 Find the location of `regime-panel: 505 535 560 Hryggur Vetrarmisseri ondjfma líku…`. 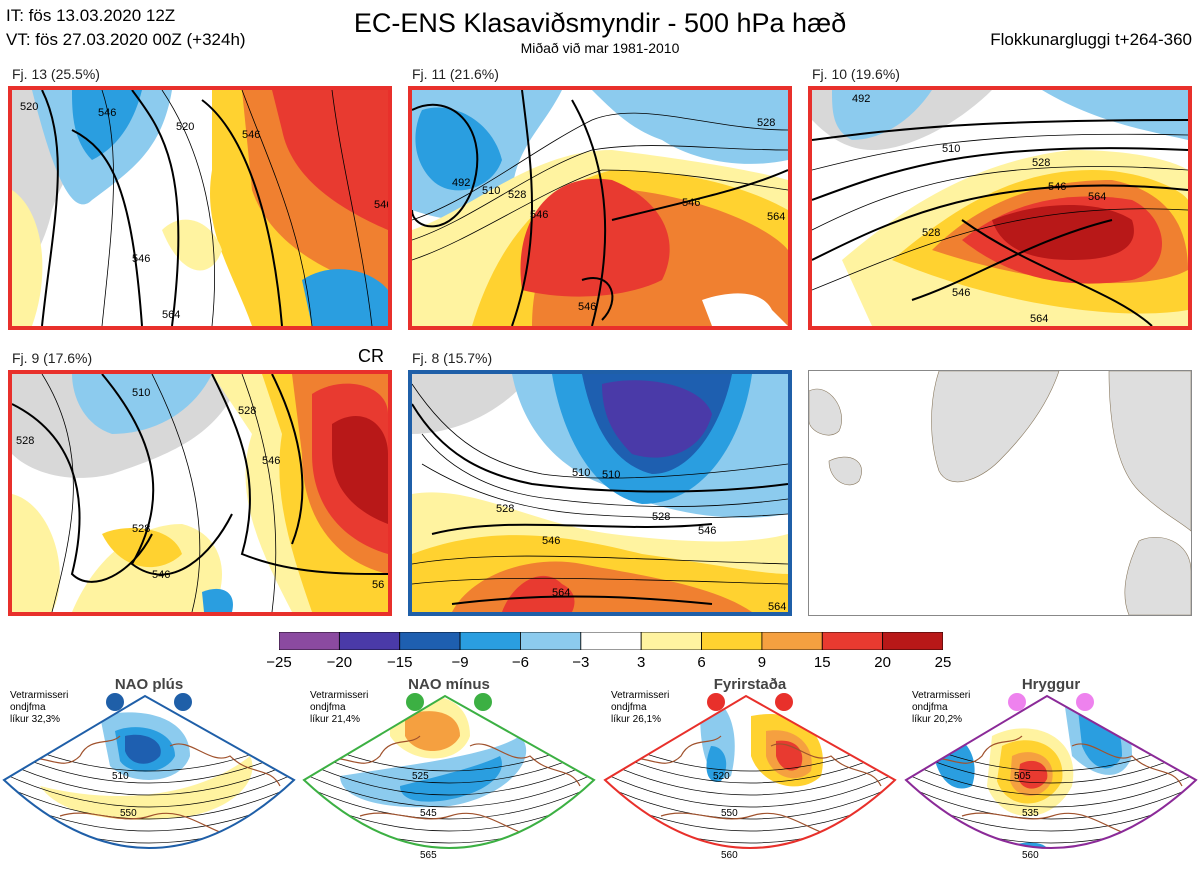

regime-panel: 505 535 560 Hryggur Vetrarmisseri ondjfma líku… is located at coordinates (1051, 773).